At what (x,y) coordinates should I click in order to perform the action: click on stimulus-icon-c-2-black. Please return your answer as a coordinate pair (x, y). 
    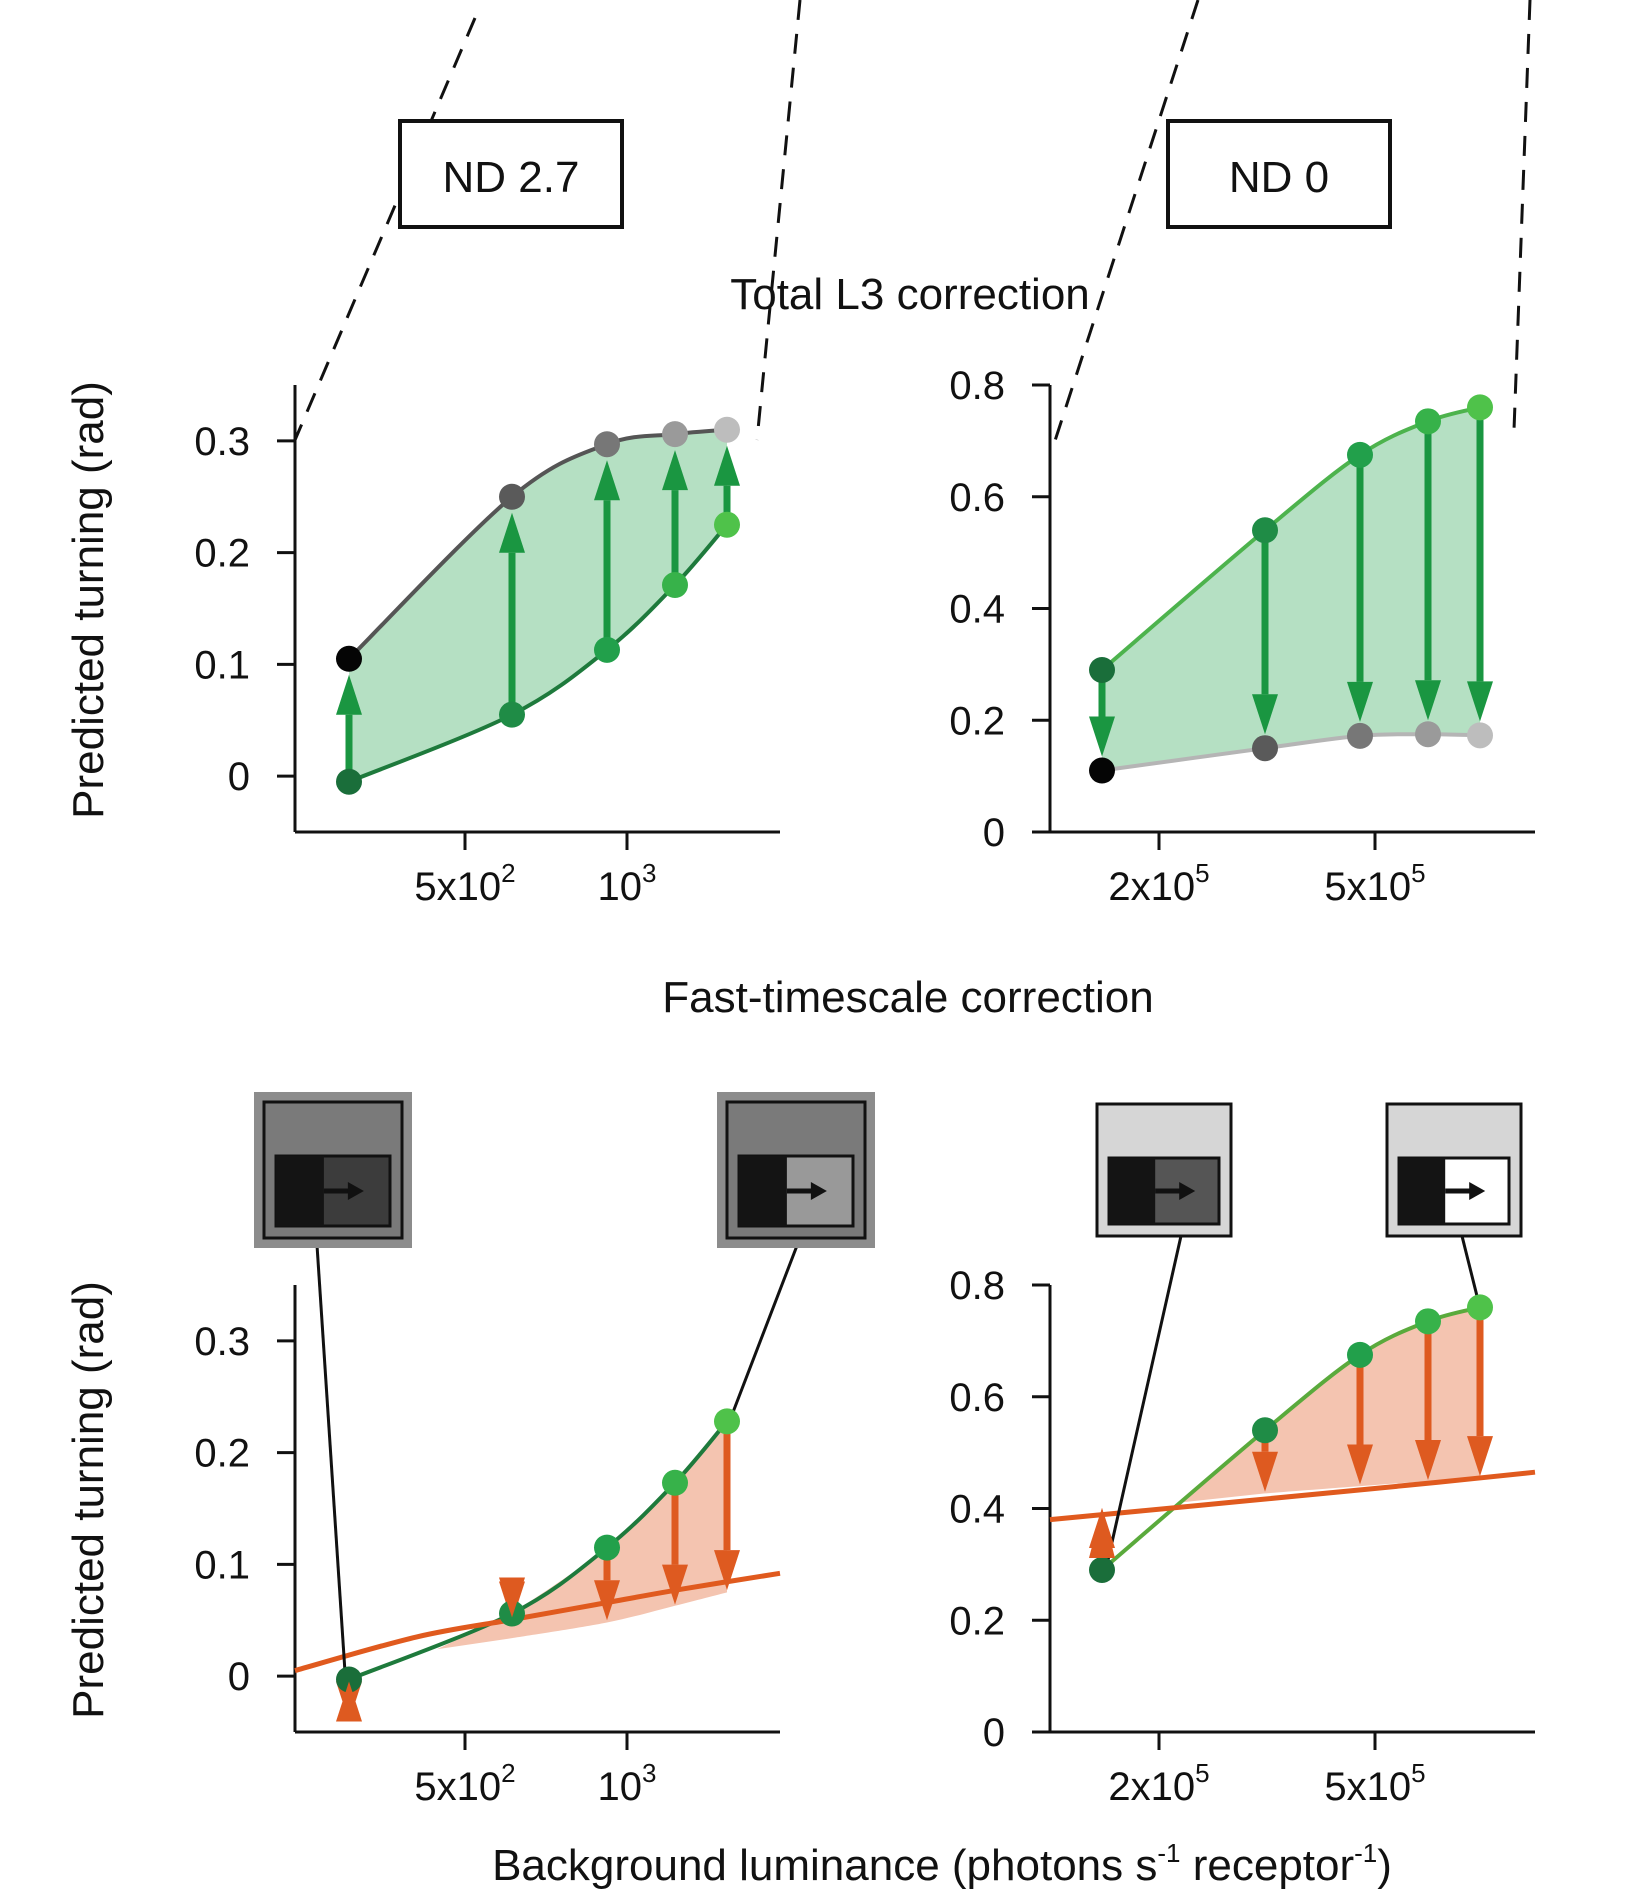
    Looking at the image, I should click on (763, 1191).